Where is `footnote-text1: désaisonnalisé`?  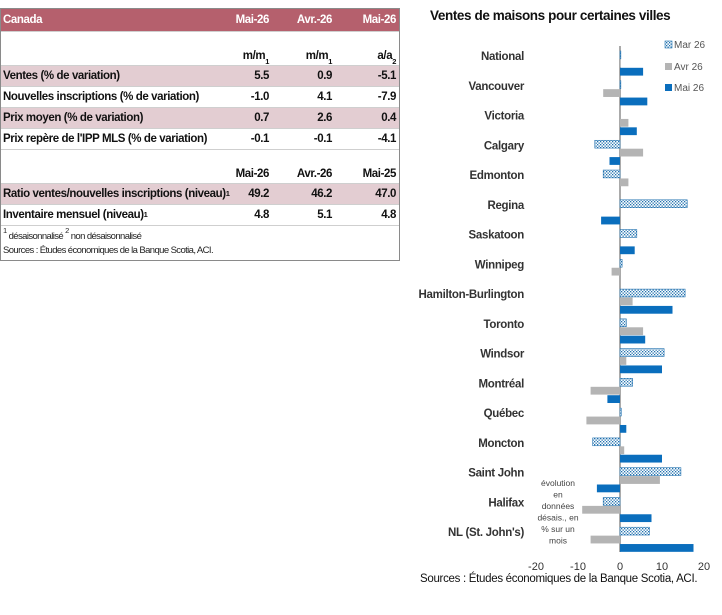
footnote-text1: désaisonnalisé is located at coordinates (36, 236).